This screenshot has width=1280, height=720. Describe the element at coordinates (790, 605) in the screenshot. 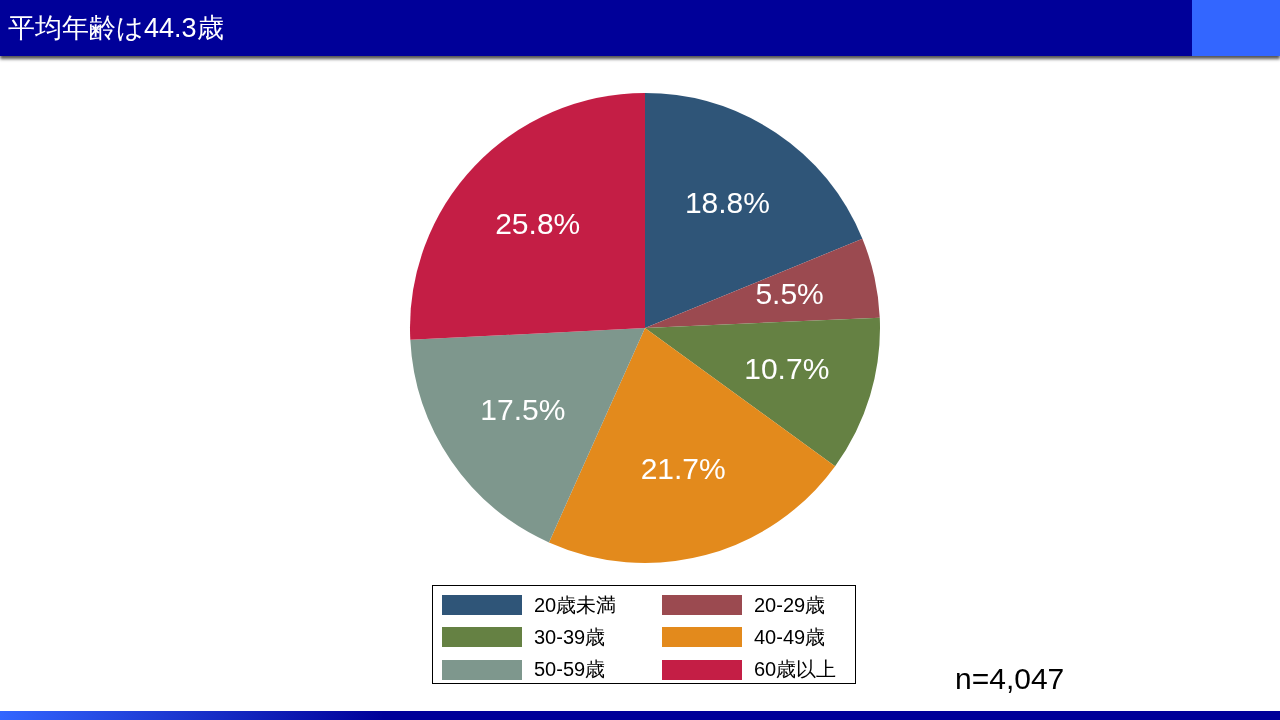

I see `legend-label: 20-29歳` at that location.